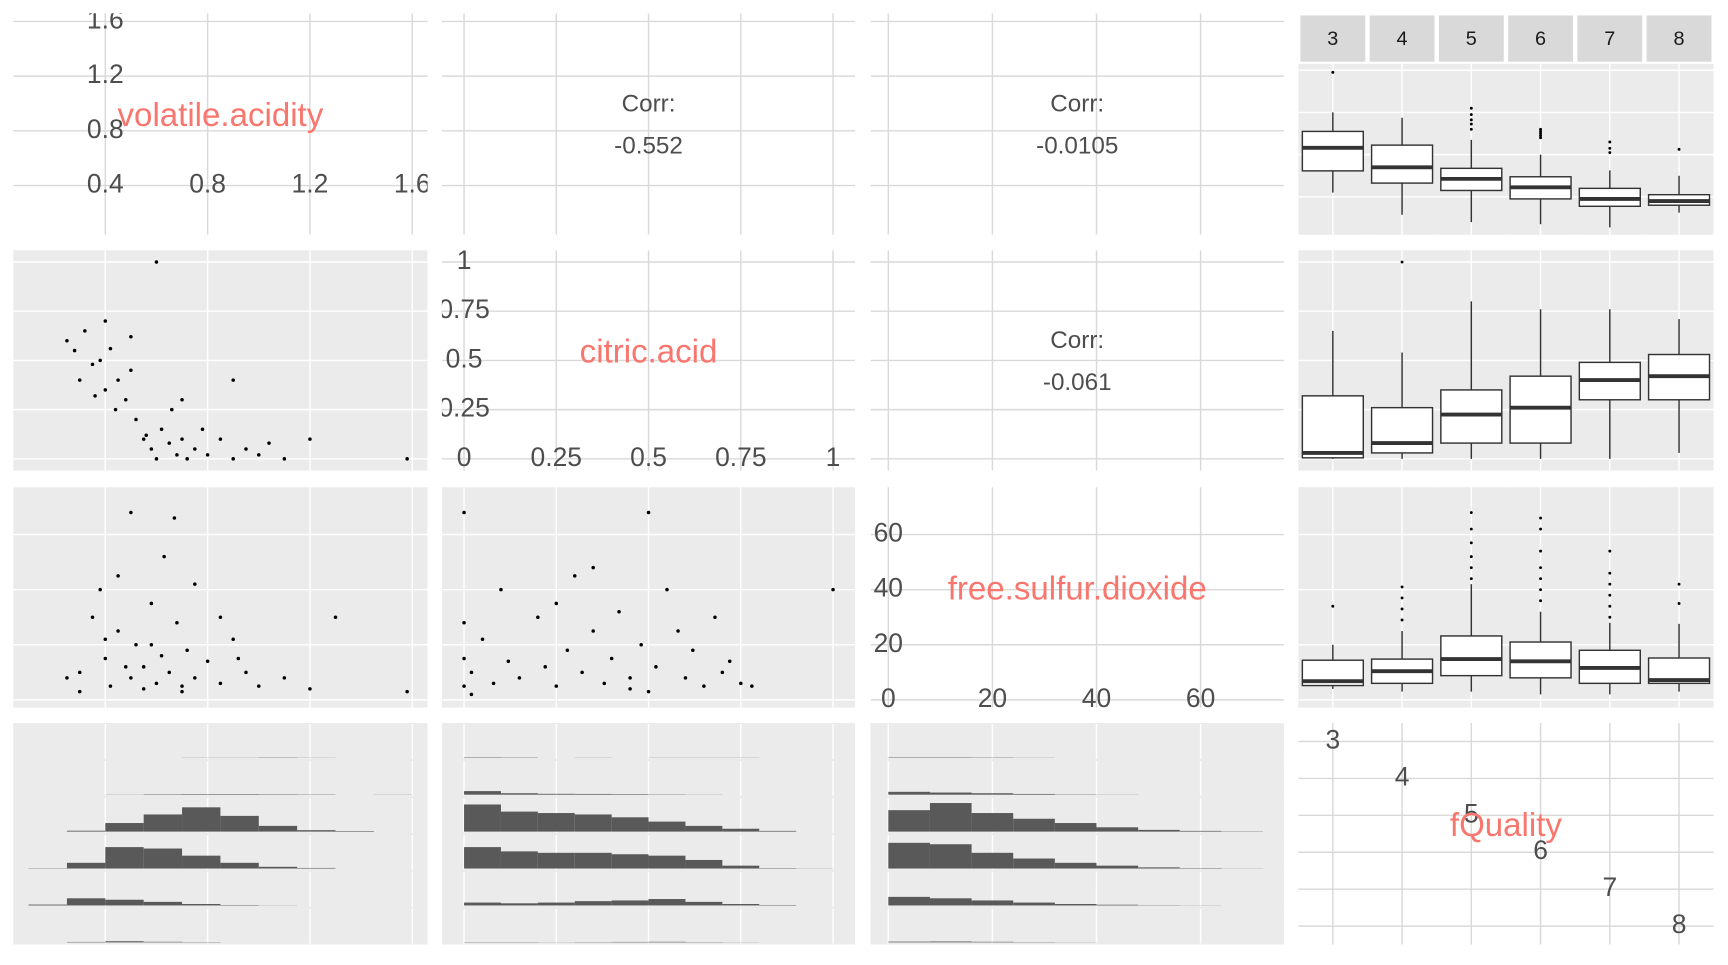  Describe the element at coordinates (1471, 39) in the screenshot. I see `strip-label: 5` at that location.